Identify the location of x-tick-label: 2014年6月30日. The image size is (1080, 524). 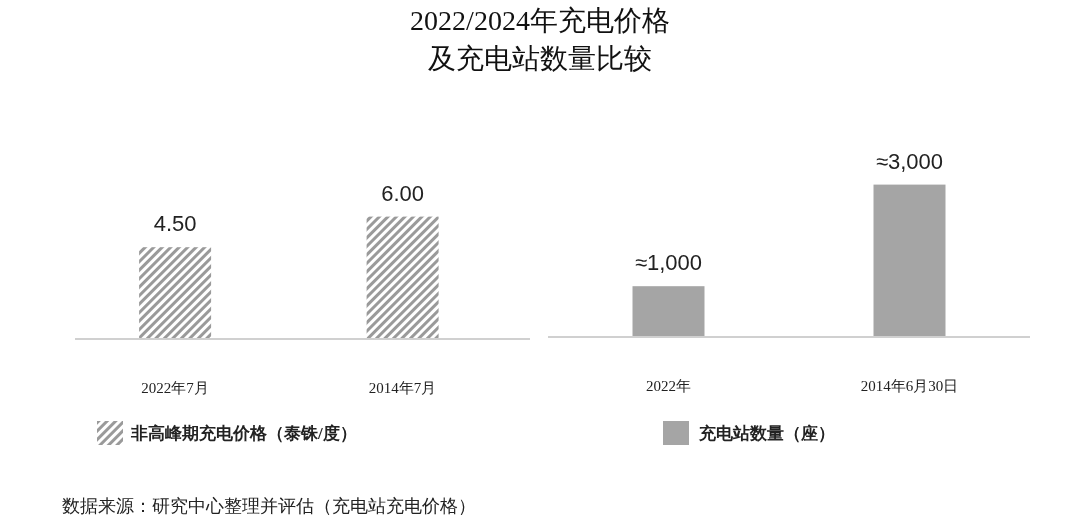
(909, 386).